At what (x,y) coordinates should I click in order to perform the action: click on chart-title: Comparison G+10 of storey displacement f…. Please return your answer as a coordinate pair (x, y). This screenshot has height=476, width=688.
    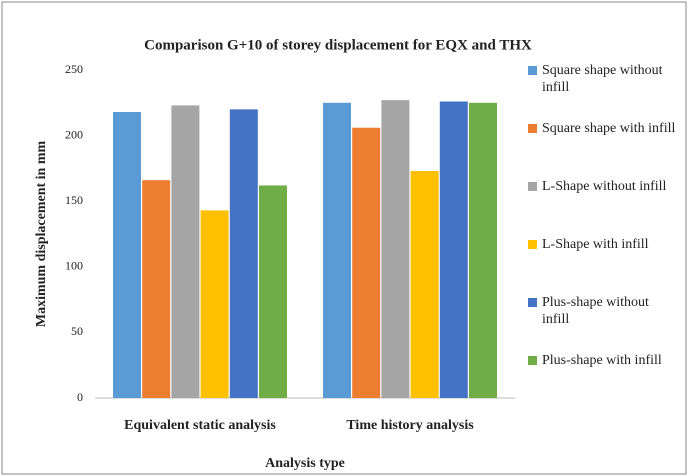
    Looking at the image, I should click on (338, 45).